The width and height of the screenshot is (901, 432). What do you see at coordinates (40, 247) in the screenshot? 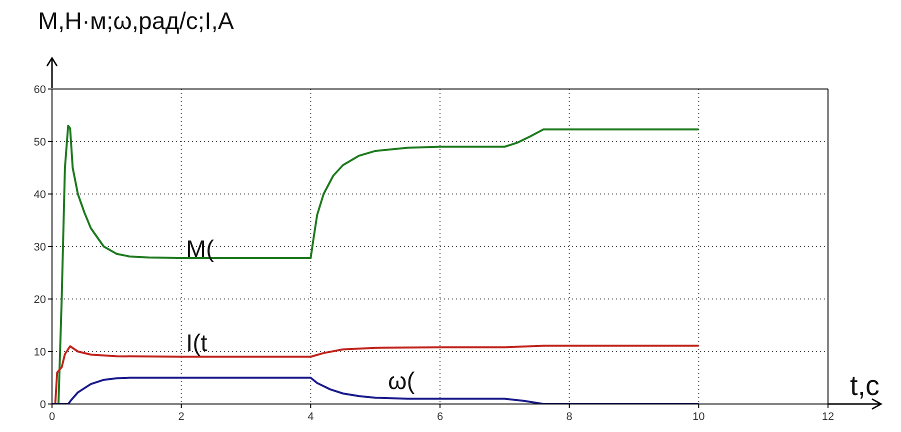
I see `y-tick-label: 30` at bounding box center [40, 247].